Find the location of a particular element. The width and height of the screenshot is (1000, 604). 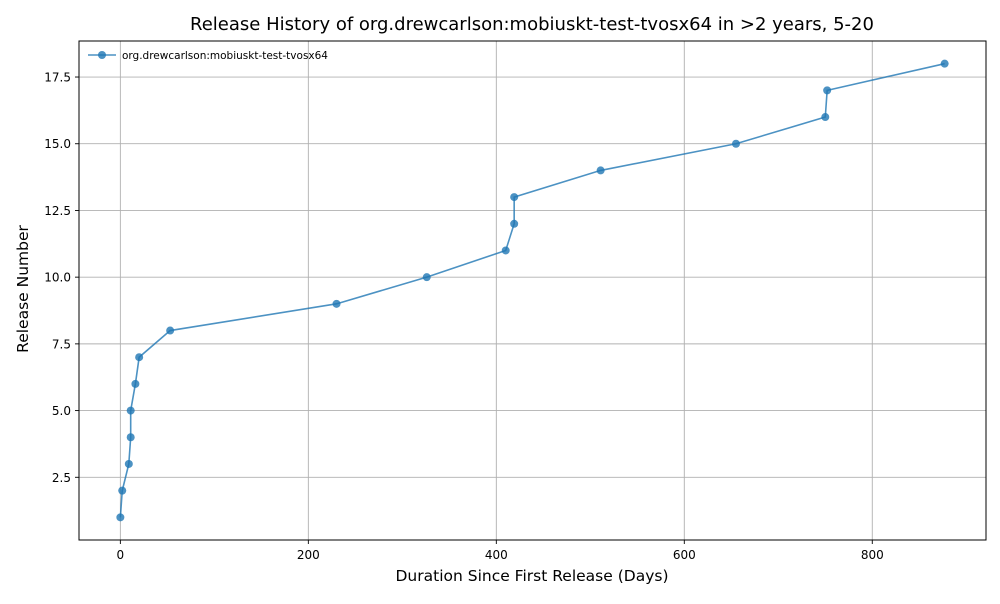

x-axis-label: Duration Since First Release (Days) is located at coordinates (531, 576).